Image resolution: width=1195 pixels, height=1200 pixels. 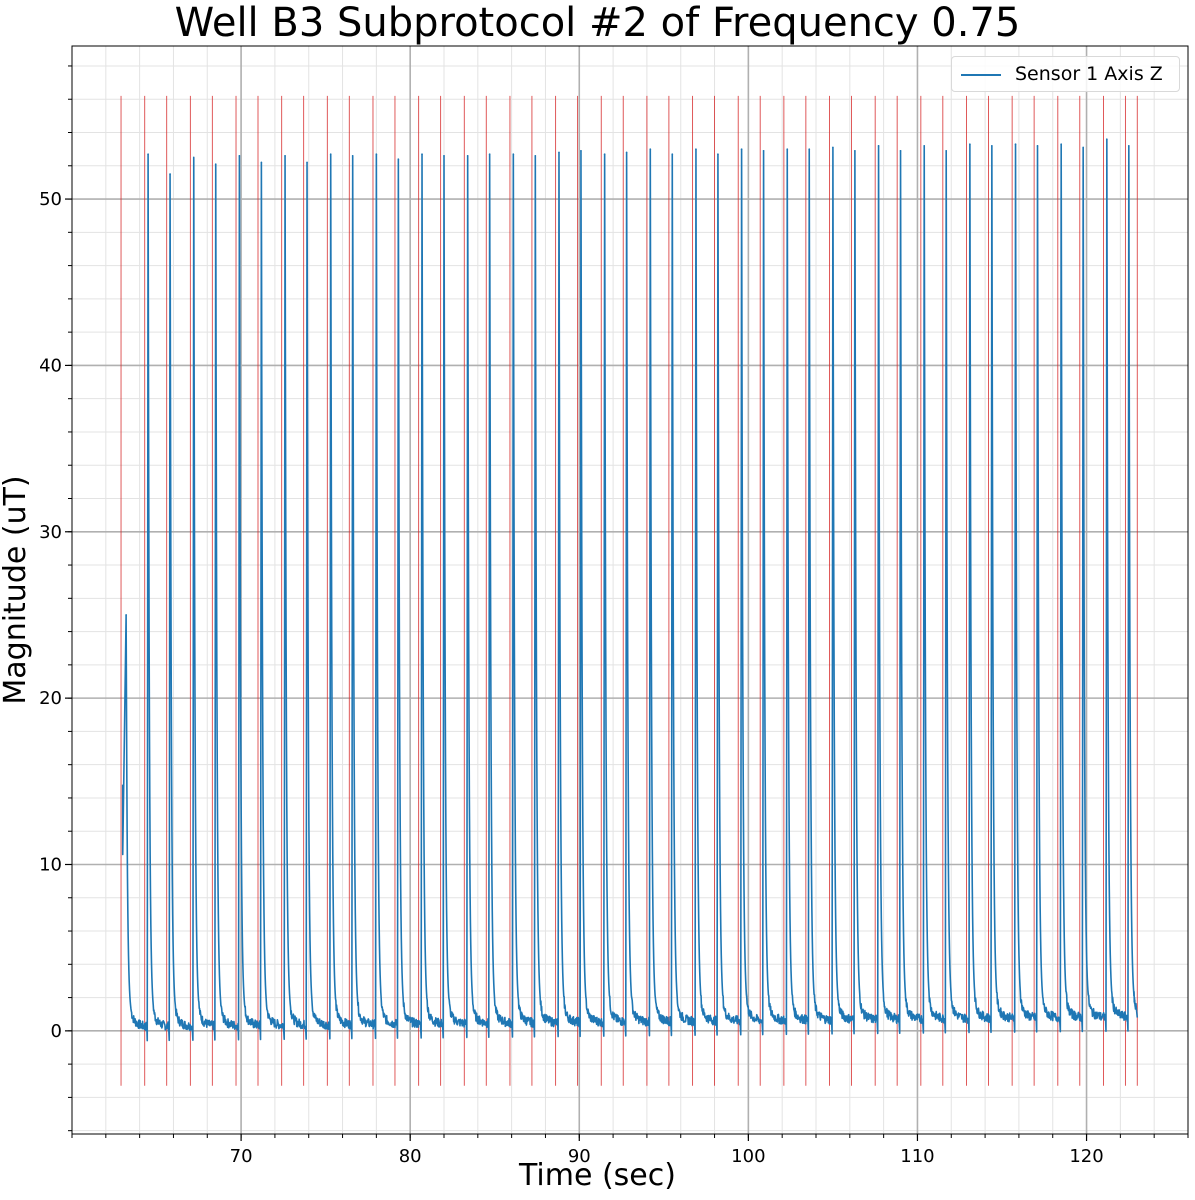 I want to click on y-tick-label: 0, so click(x=56, y=1031).